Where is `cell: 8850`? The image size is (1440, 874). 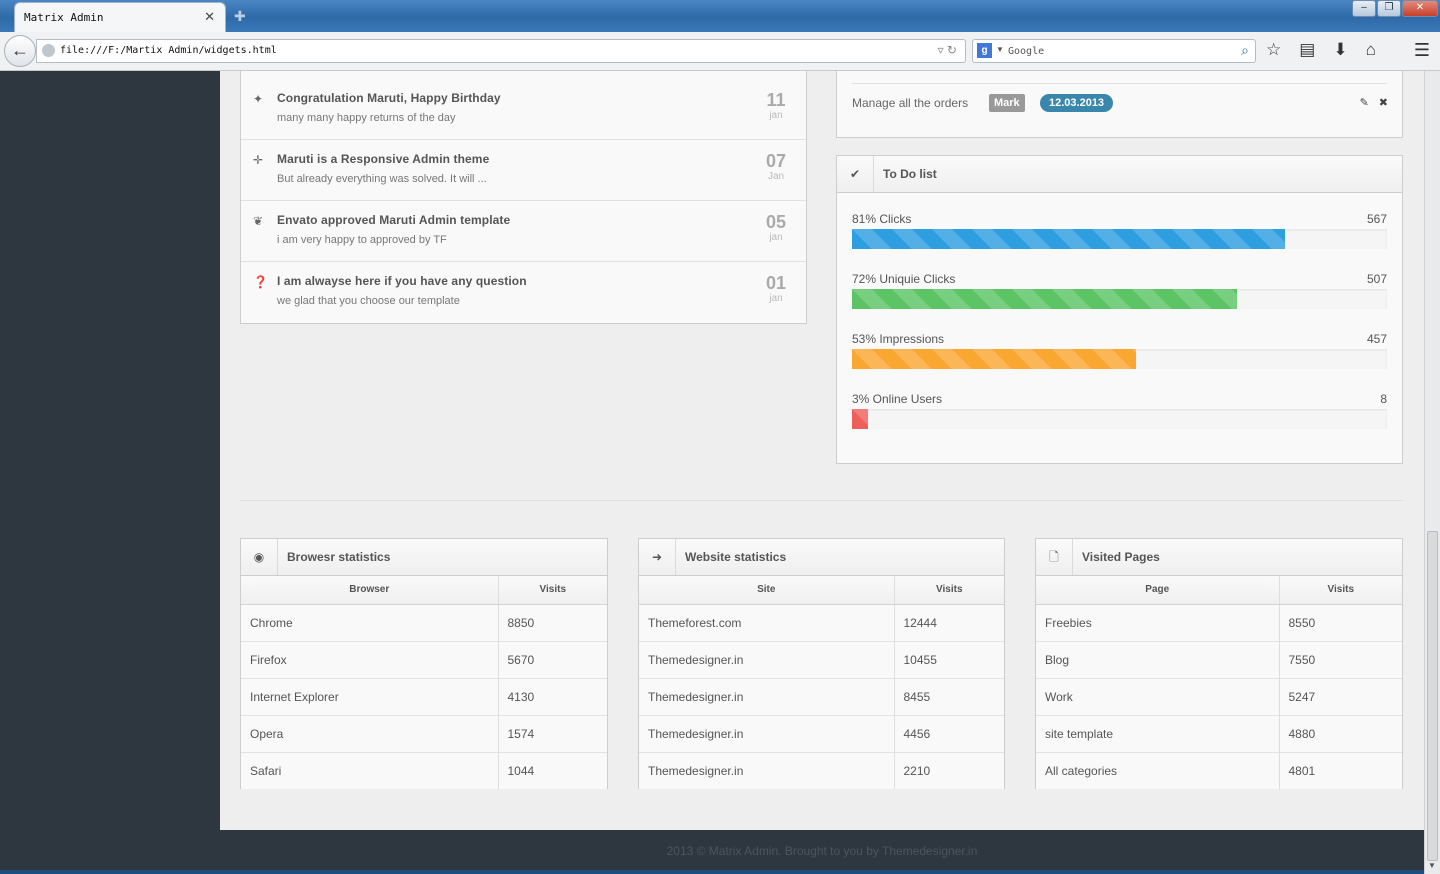 cell: 8850 is located at coordinates (552, 622).